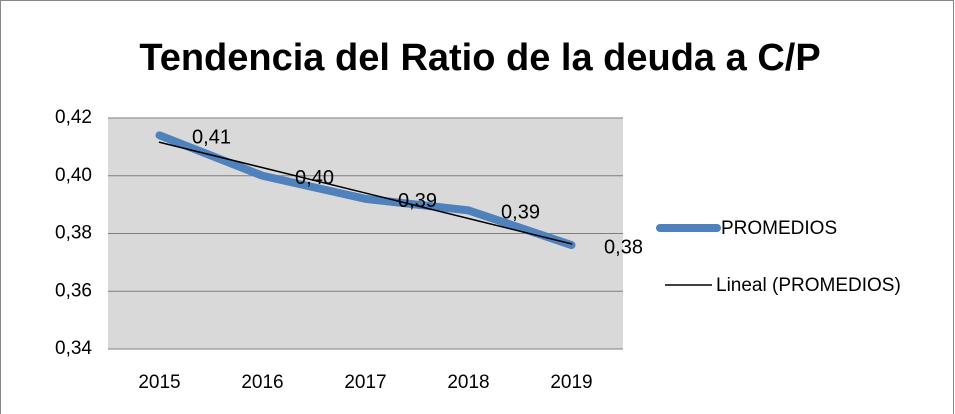  Describe the element at coordinates (468, 382) in the screenshot. I see `x-tick-label: 2018` at that location.